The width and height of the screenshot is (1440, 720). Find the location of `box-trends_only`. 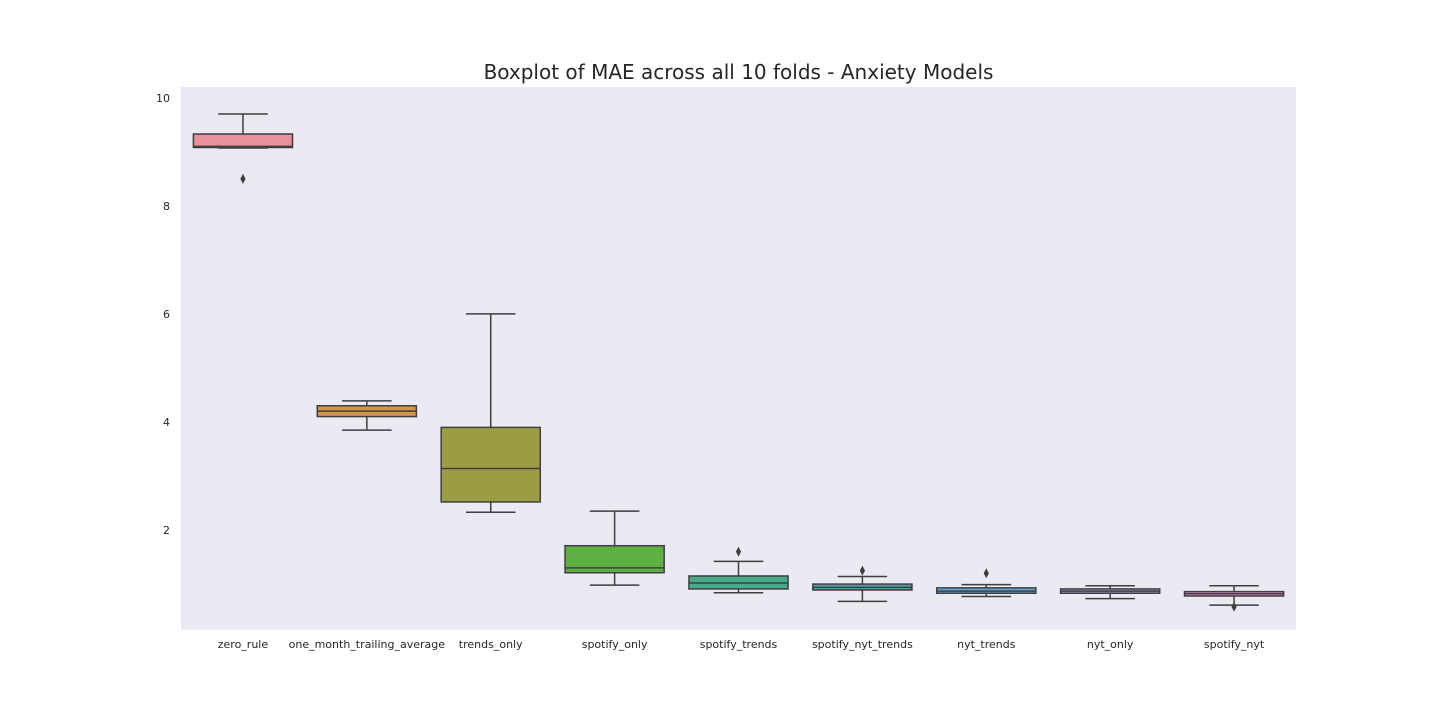

box-trends_only is located at coordinates (491, 464).